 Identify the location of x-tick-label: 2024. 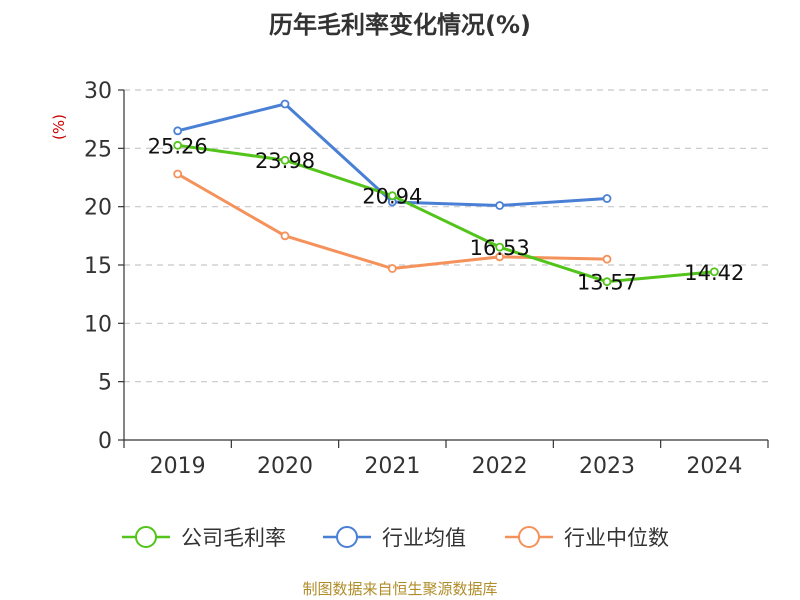
(714, 466).